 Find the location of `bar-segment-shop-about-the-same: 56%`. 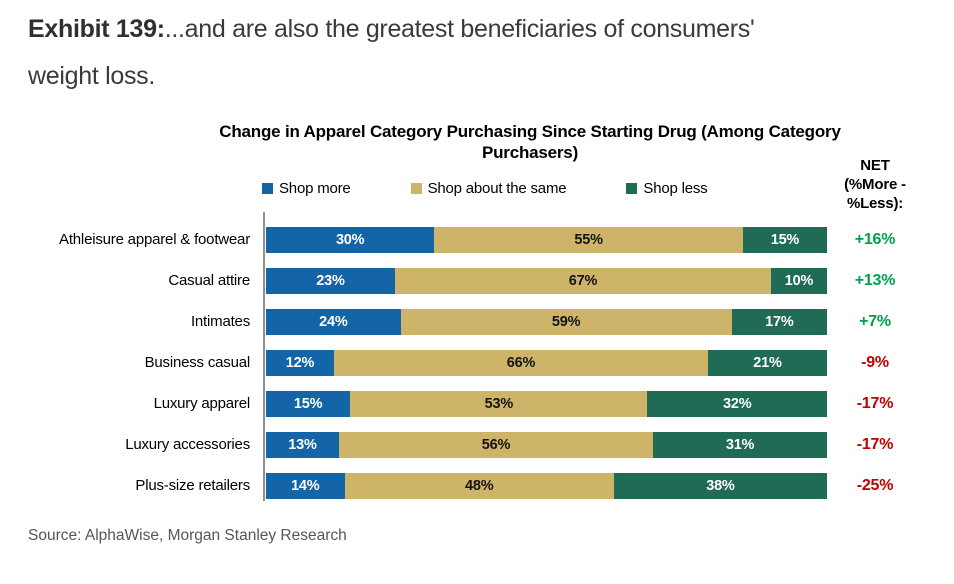

bar-segment-shop-about-the-same: 56% is located at coordinates (496, 444).